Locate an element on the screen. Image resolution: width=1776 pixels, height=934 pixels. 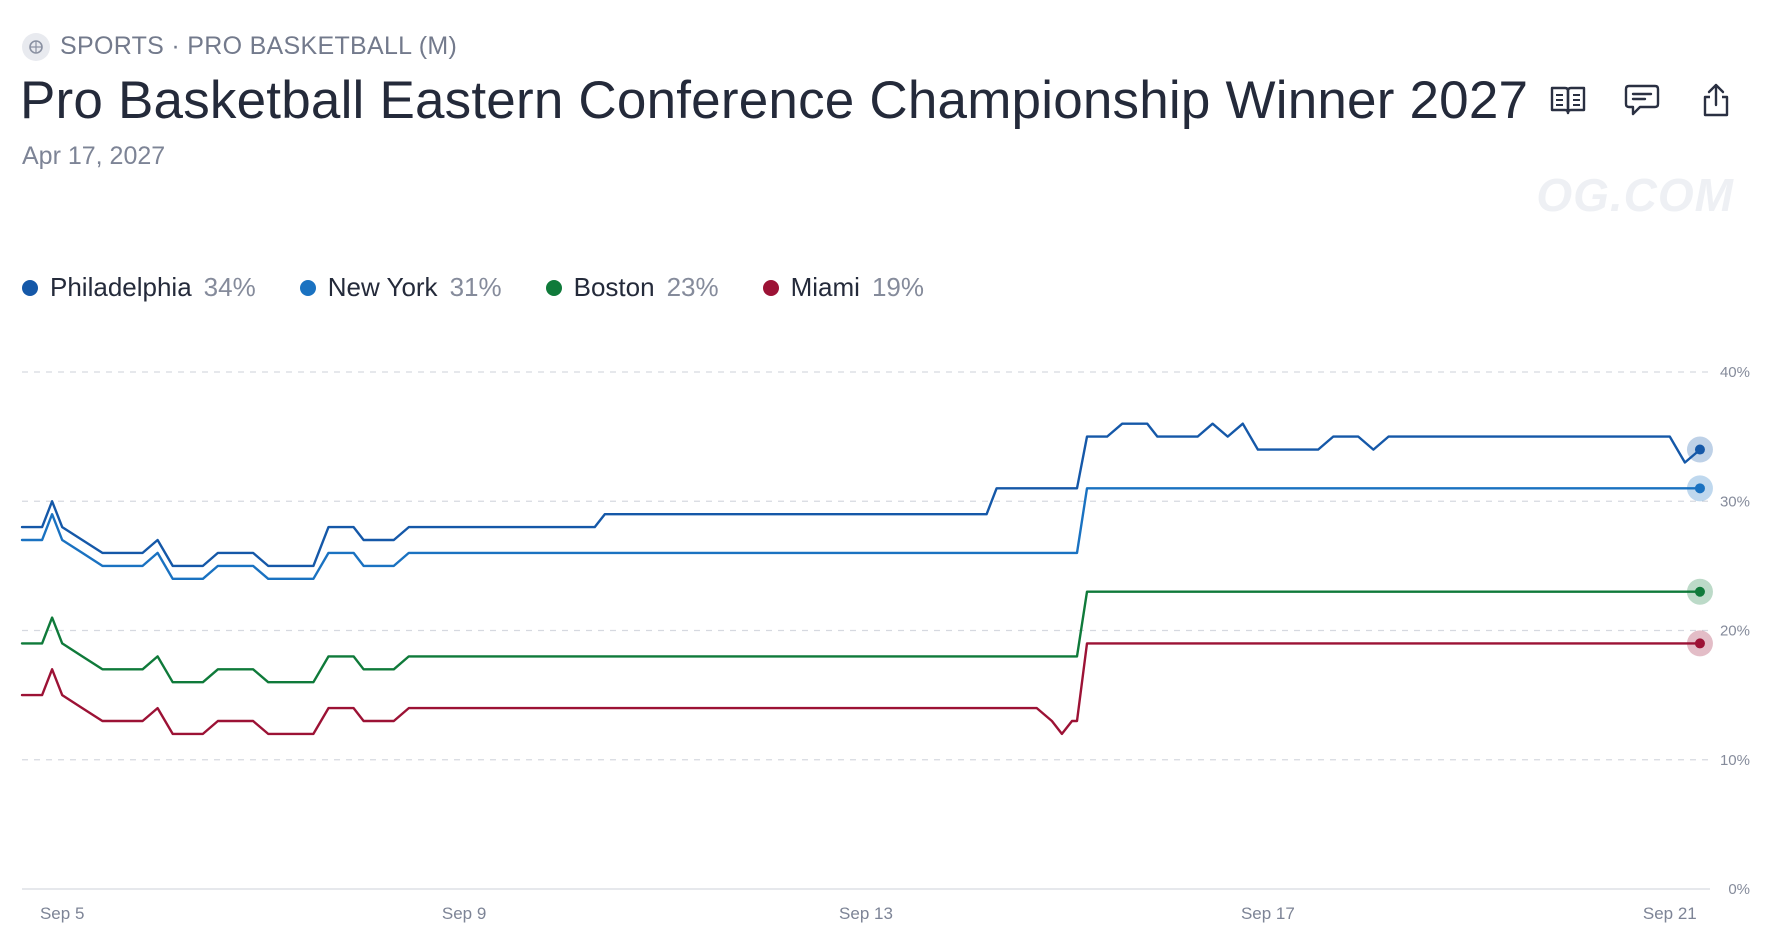
y-tick-label: 20% is located at coordinates (1735, 631).